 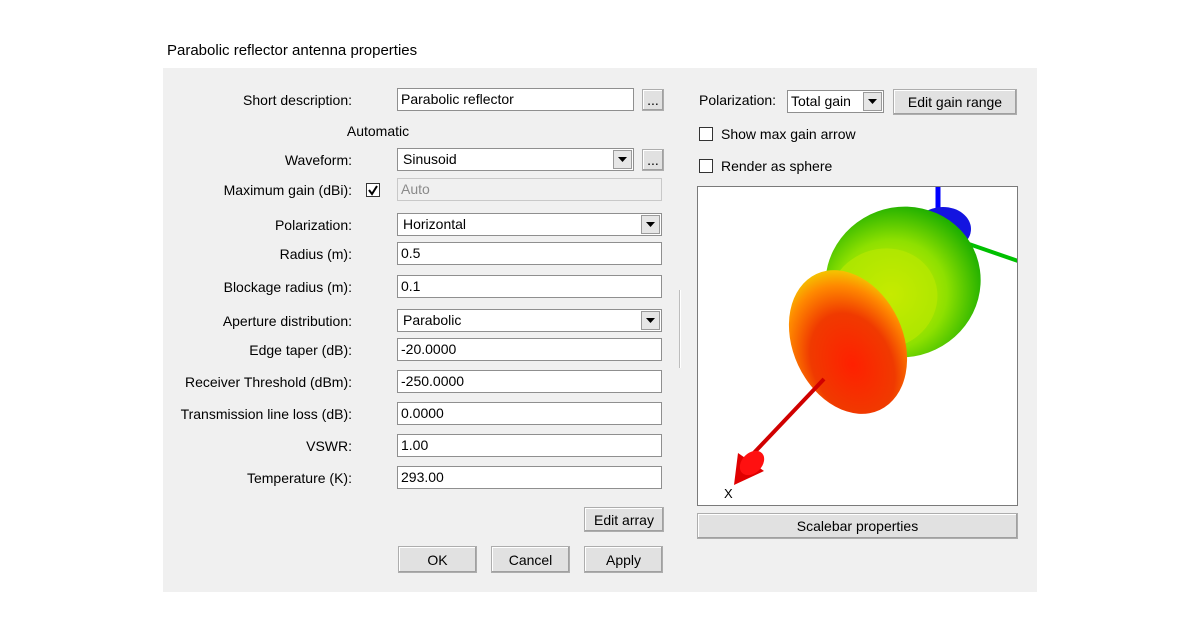 I want to click on edit-array-button: Edit array, so click(x=624, y=519).